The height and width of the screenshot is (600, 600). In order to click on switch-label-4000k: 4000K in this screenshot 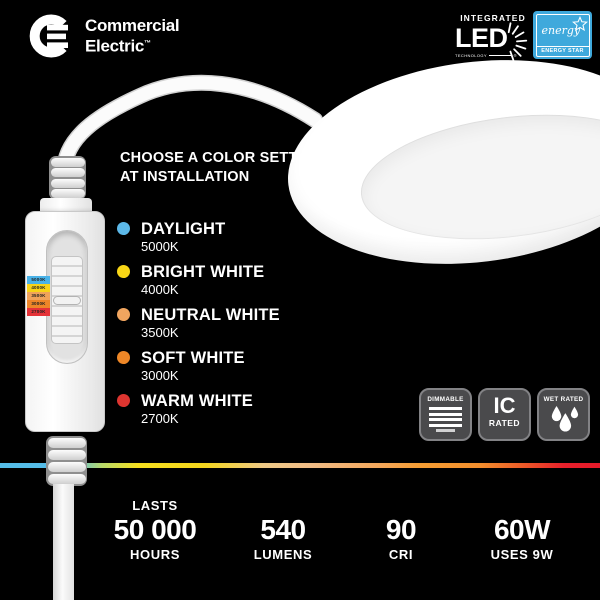, I will do `click(38, 288)`.